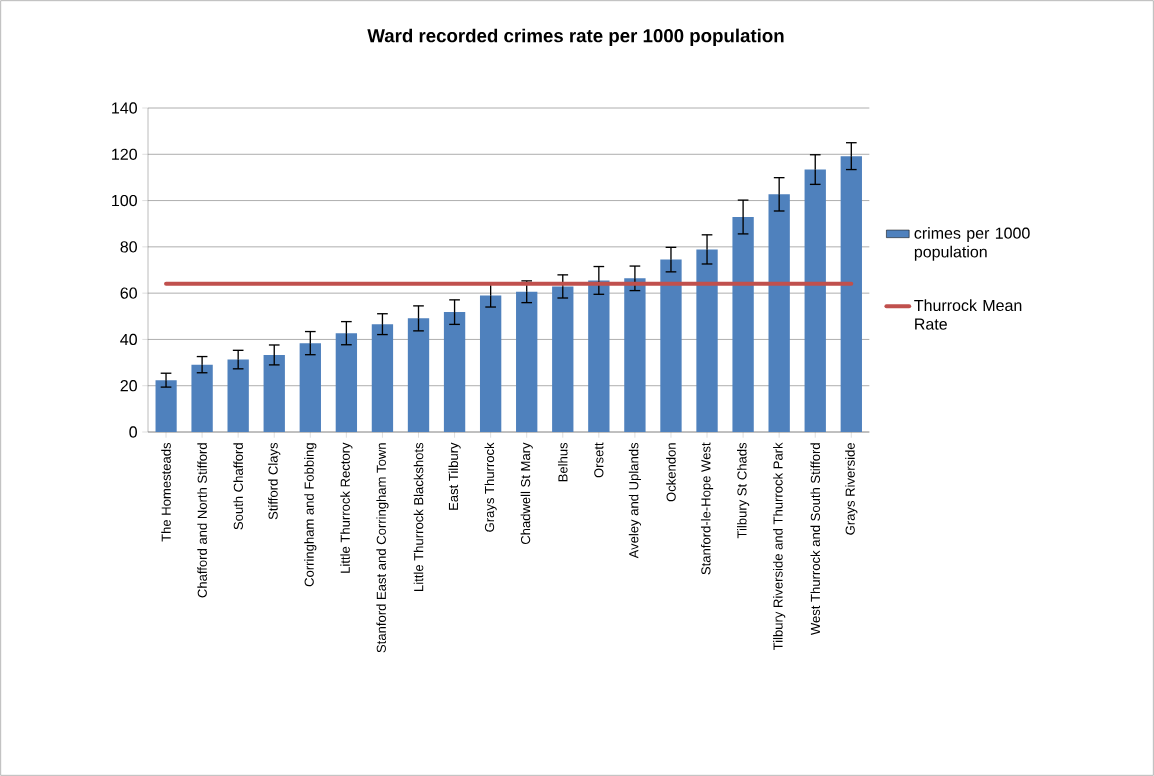 This screenshot has height=776, width=1154. Describe the element at coordinates (779, 546) in the screenshot. I see `x-tick-label: Tilbury Riverside and Thurrock Park` at that location.